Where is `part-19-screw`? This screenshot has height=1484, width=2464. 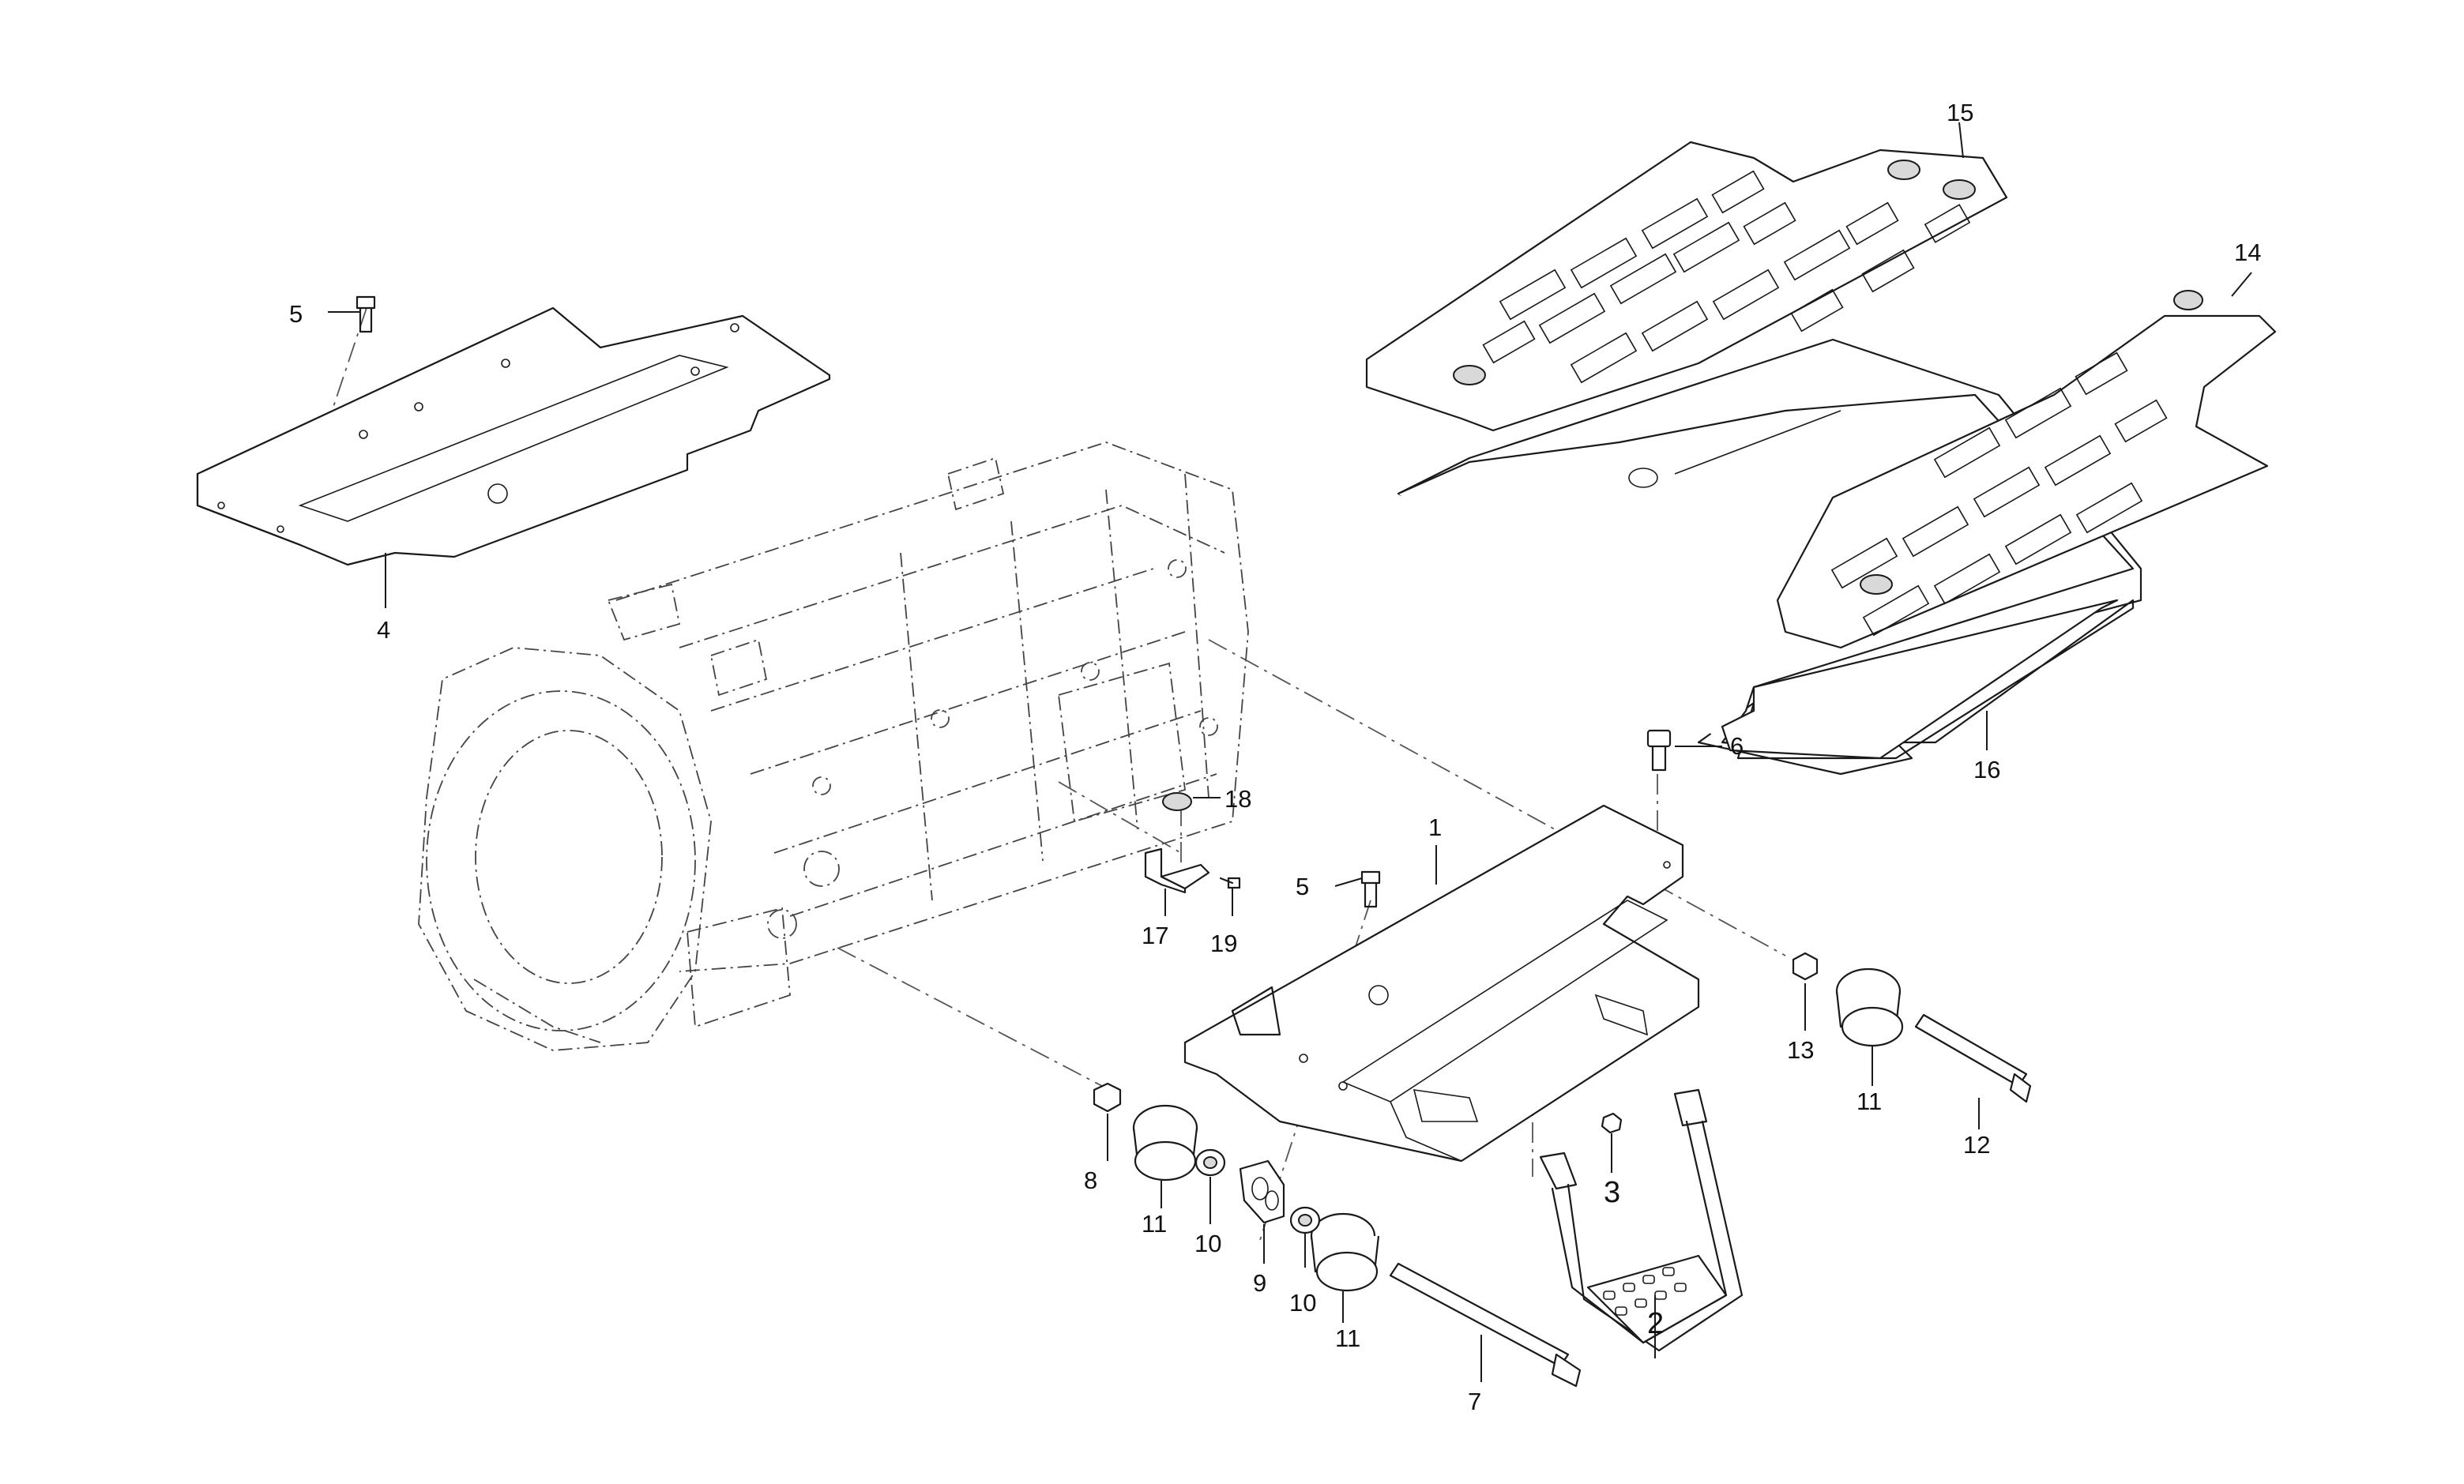
part-19-screw is located at coordinates (1230, 883).